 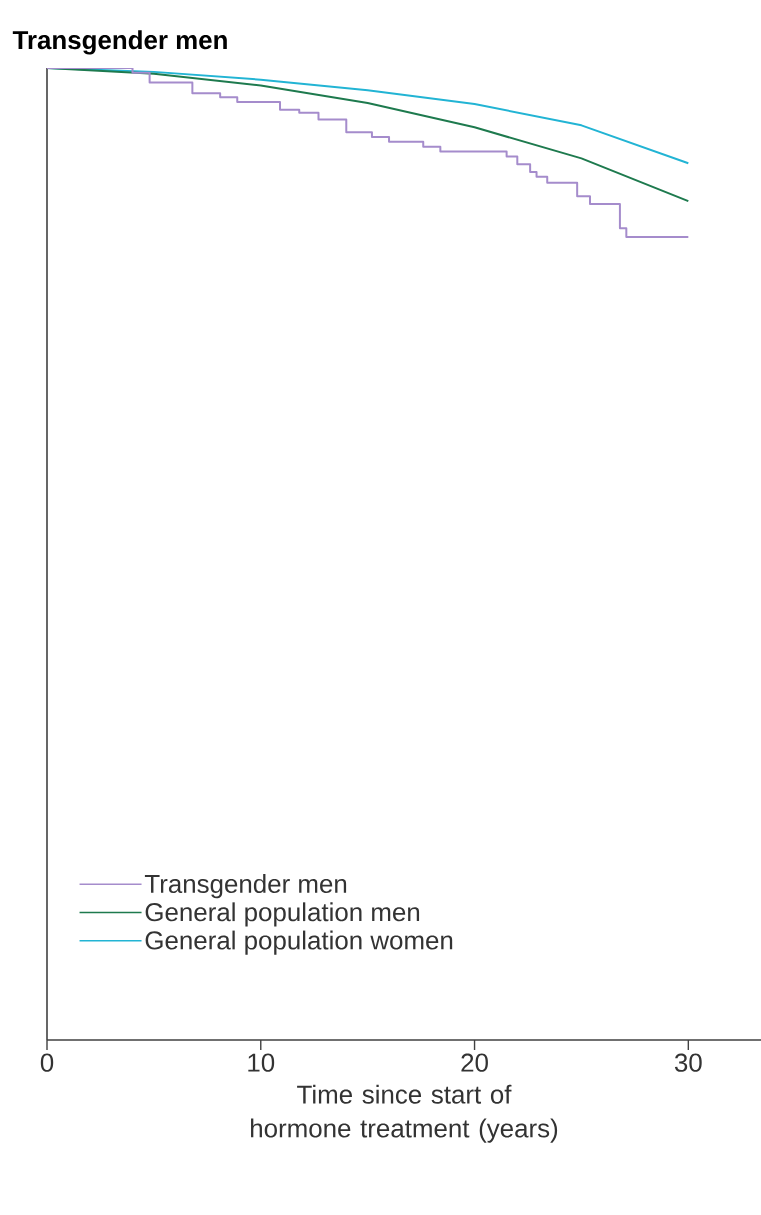 What do you see at coordinates (404, 1113) in the screenshot?
I see `x-axis-title: Time since start of hormone treatment (years)` at bounding box center [404, 1113].